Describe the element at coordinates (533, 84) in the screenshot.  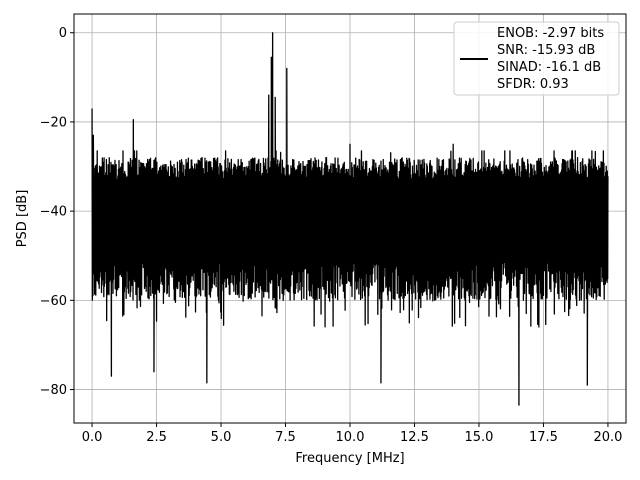
I see `legend-entry-sfdr: SFDR: 0.93` at that location.